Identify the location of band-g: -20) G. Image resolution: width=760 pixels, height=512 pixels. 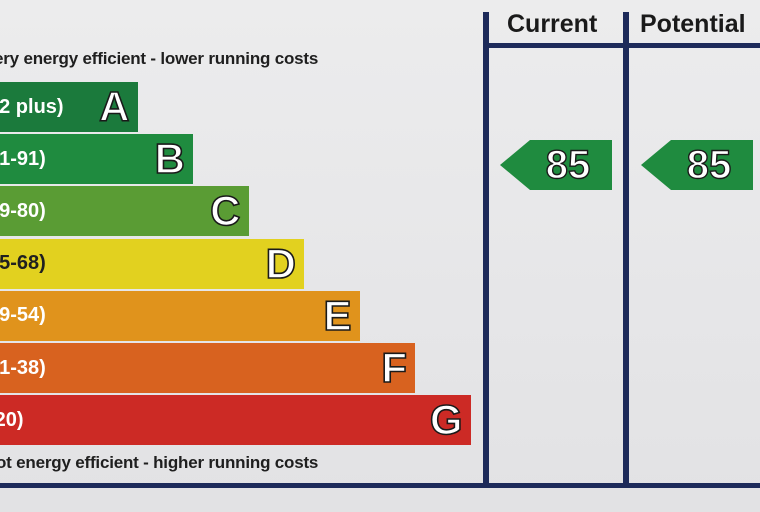
(235, 420).